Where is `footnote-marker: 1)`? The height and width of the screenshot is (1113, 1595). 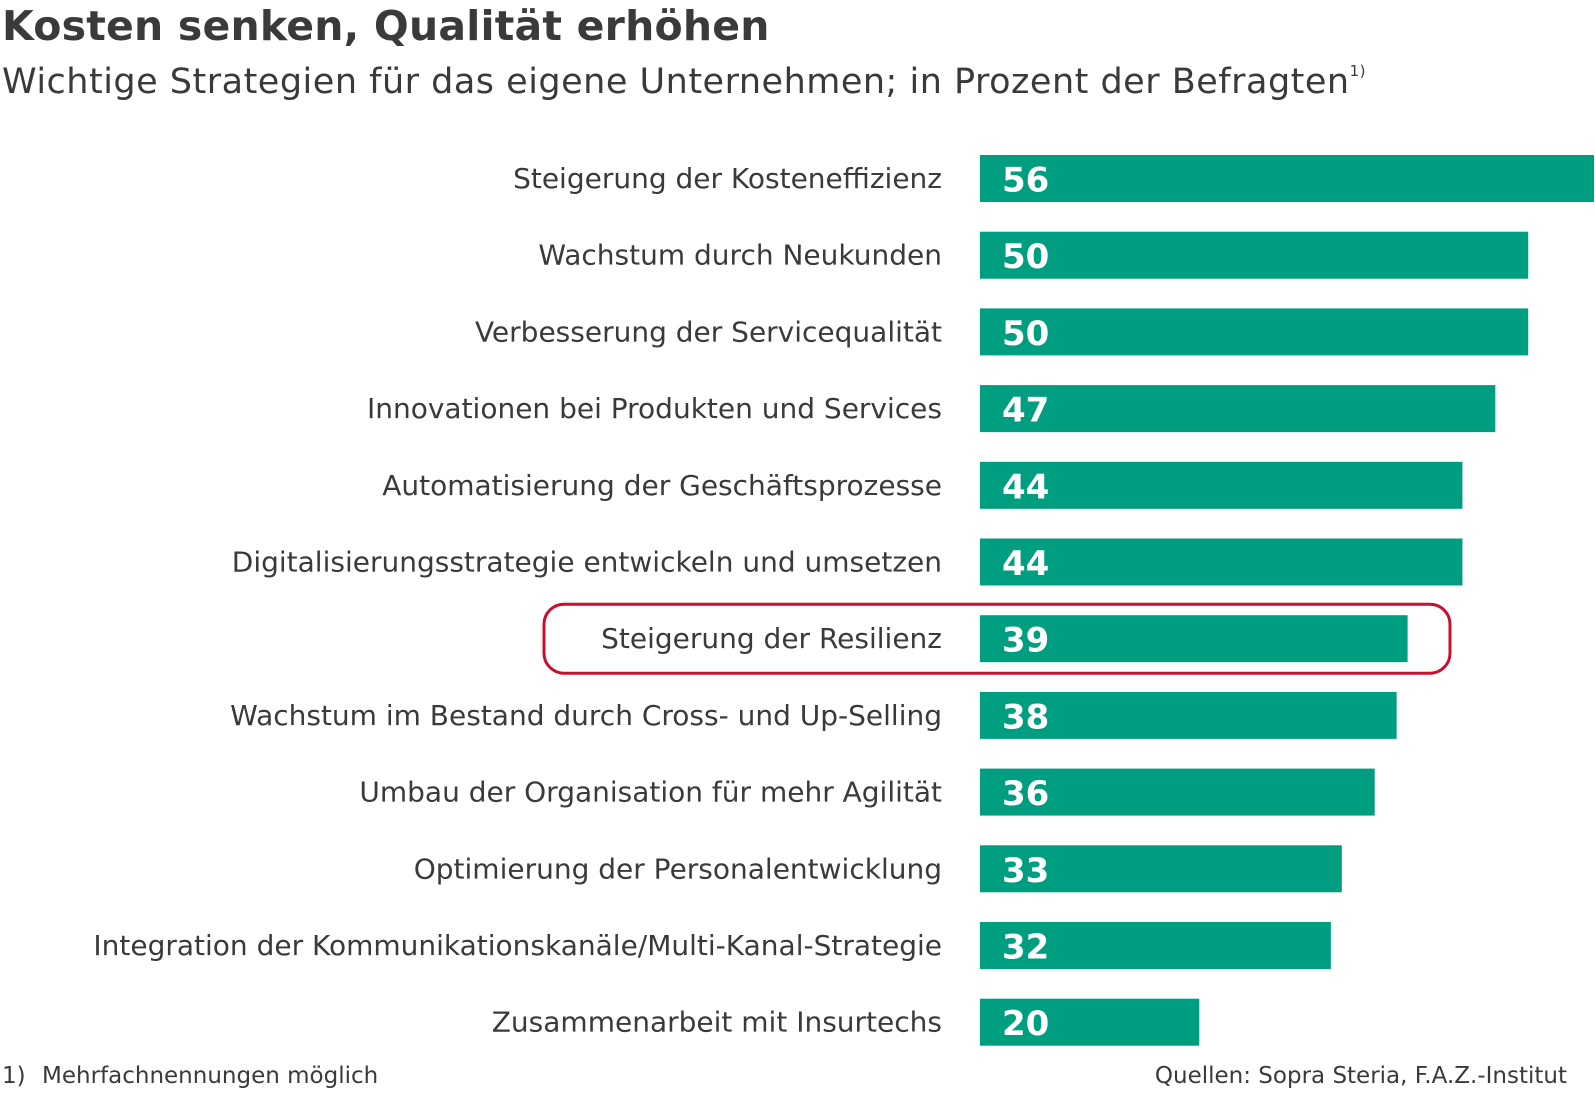 footnote-marker: 1) is located at coordinates (14, 1076).